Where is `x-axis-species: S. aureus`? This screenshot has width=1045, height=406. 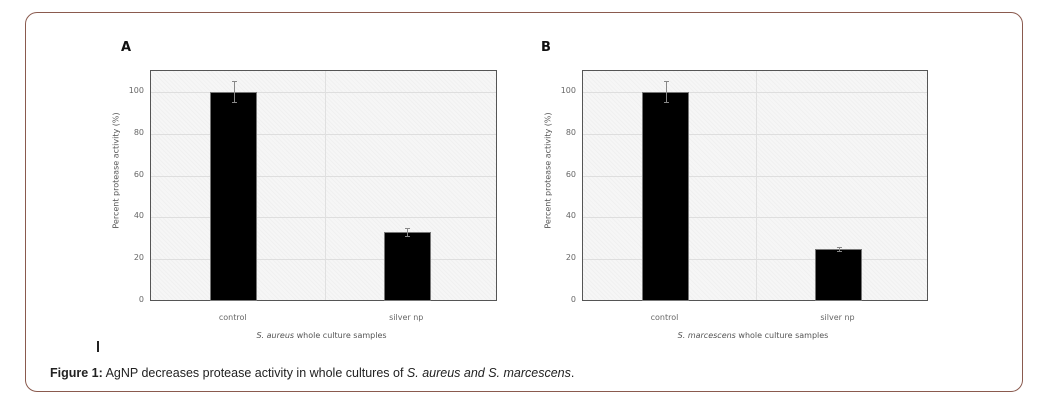 x-axis-species: S. aureus is located at coordinates (275, 335).